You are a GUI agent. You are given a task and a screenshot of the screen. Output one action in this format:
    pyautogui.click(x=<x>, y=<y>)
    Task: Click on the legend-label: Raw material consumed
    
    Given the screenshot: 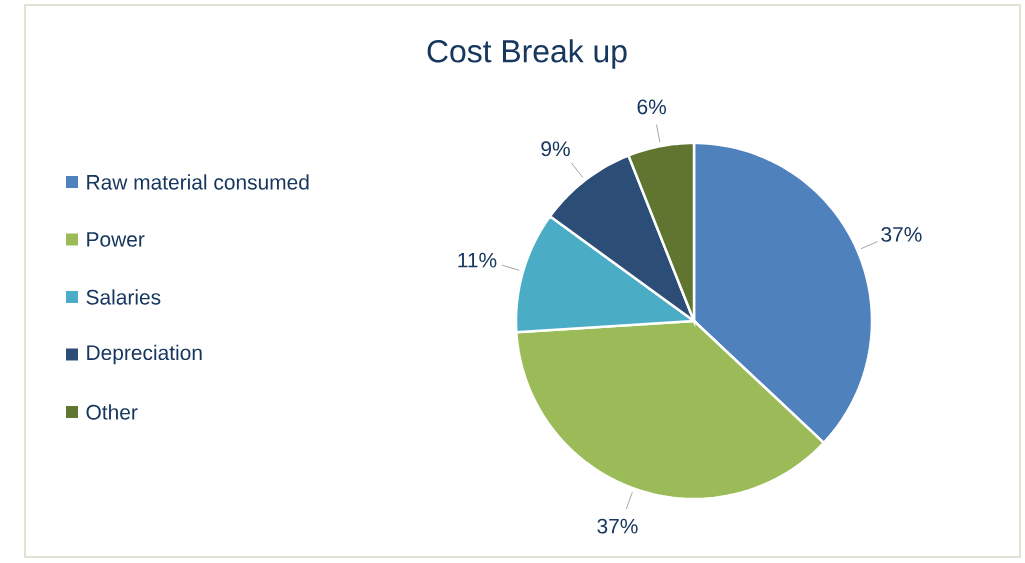 What is the action you would take?
    pyautogui.click(x=198, y=182)
    